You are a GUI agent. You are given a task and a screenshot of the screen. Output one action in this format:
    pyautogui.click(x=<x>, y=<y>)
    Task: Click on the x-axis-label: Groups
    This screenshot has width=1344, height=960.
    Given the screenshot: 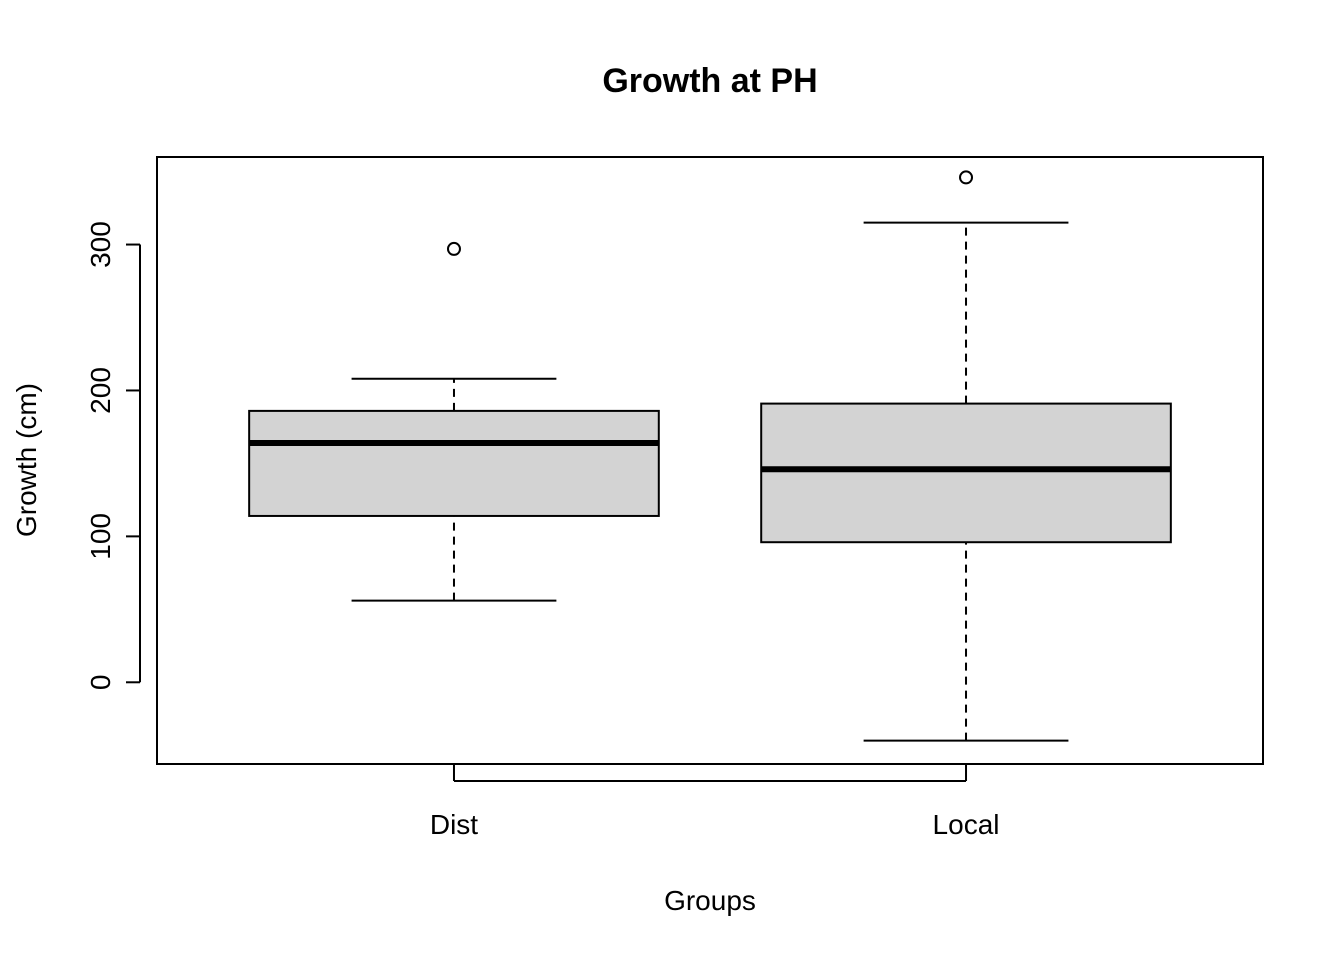 What is the action you would take?
    pyautogui.click(x=710, y=900)
    